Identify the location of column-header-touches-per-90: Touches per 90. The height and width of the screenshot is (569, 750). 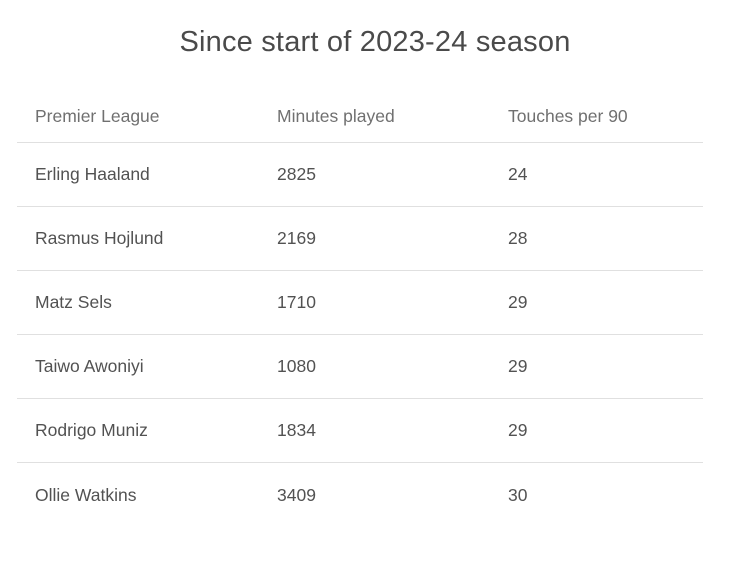
(568, 116).